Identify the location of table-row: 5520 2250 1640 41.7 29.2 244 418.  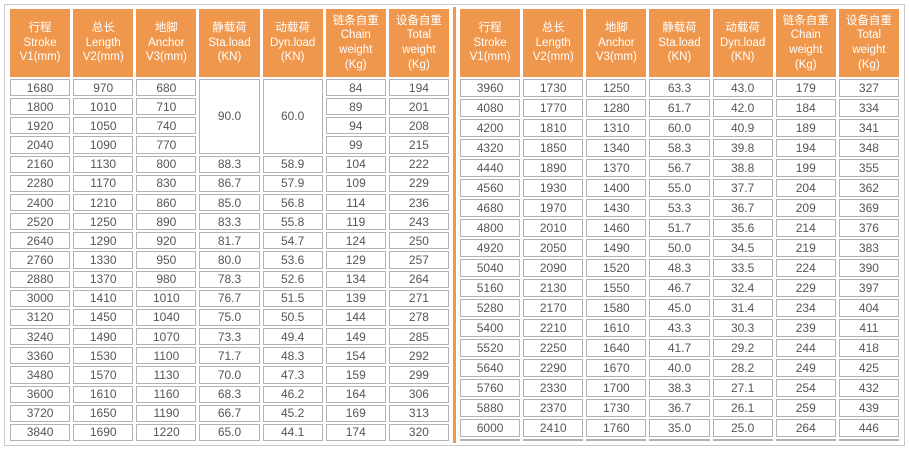
(679, 347).